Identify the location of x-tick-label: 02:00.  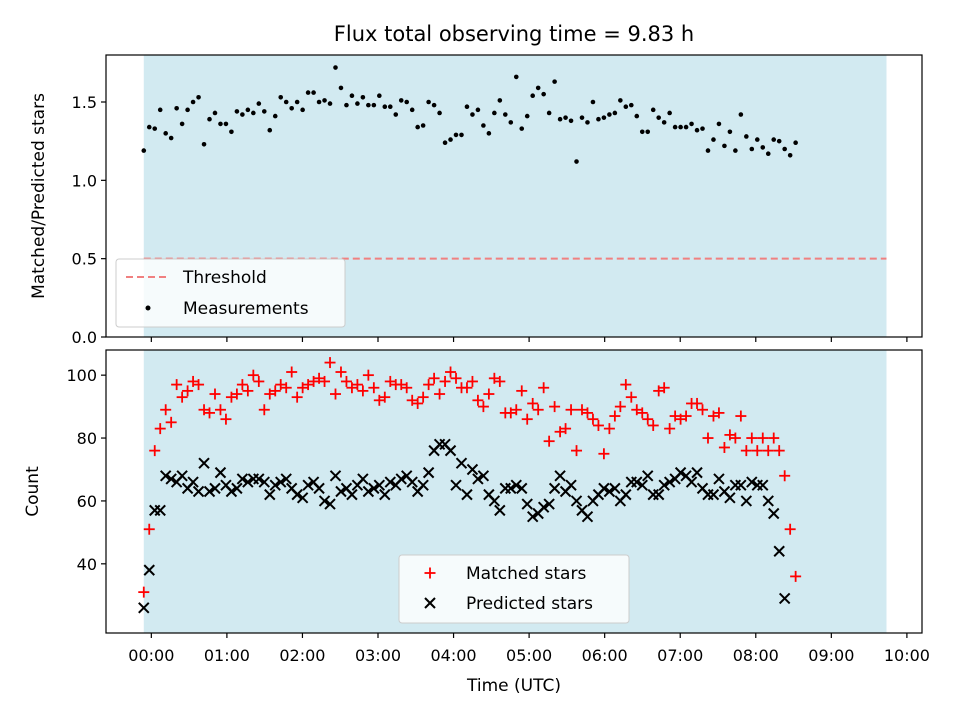
(302, 655).